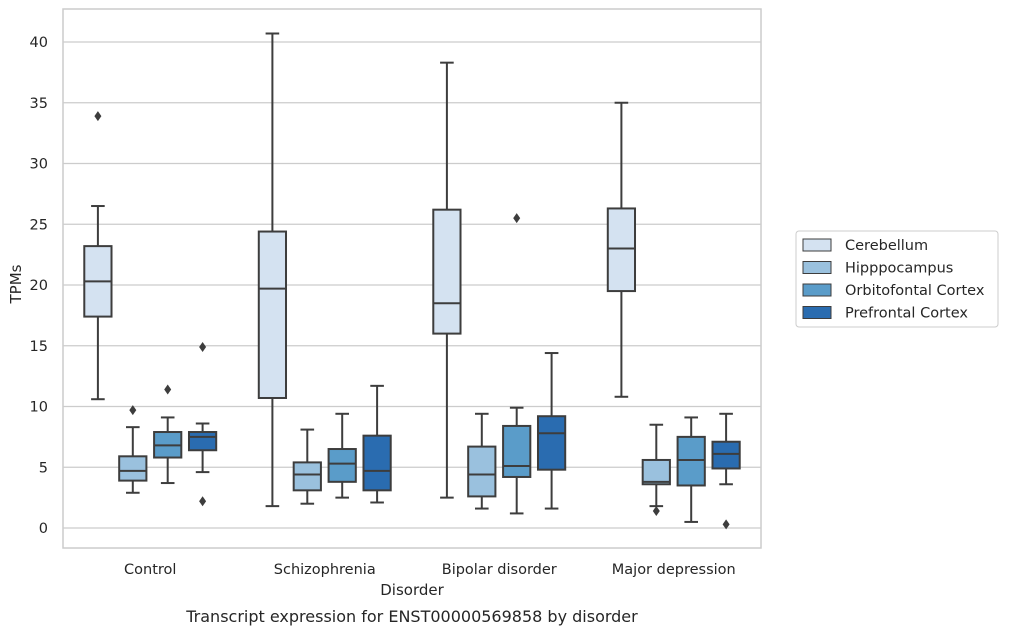 The height and width of the screenshot is (634, 1009). Describe the element at coordinates (325, 570) in the screenshot. I see `x-tick-label: Schizophrenia` at that location.